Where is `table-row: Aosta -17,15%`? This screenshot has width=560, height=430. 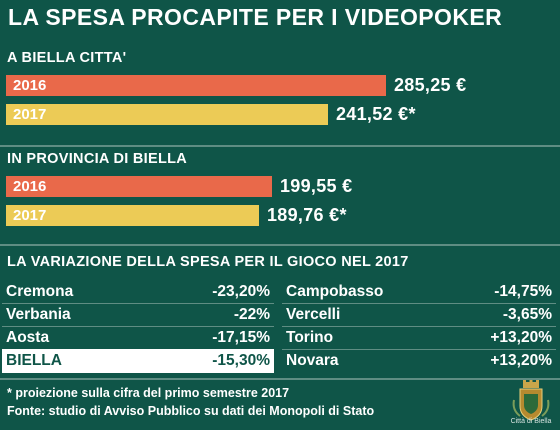 table-row: Aosta -17,15% is located at coordinates (138, 338).